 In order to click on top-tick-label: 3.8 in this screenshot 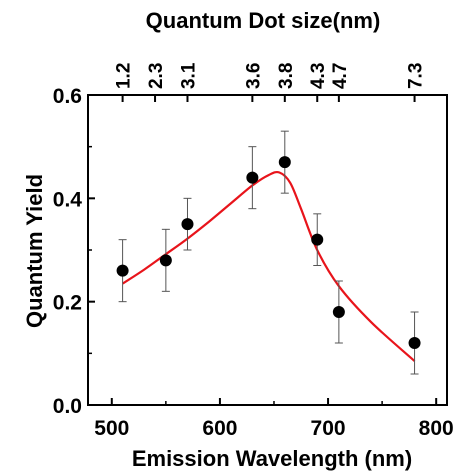, I will do `click(286, 76)`.